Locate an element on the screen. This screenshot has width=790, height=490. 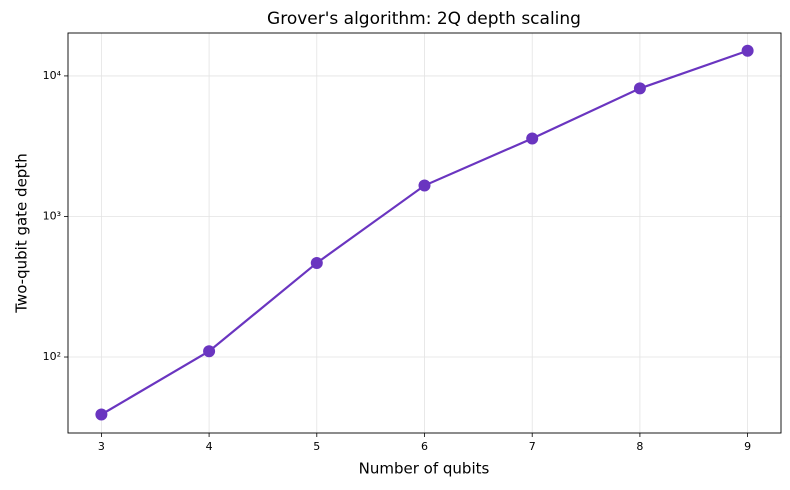
y-axis-label: Two-qubit gate depth is located at coordinates (22, 233).